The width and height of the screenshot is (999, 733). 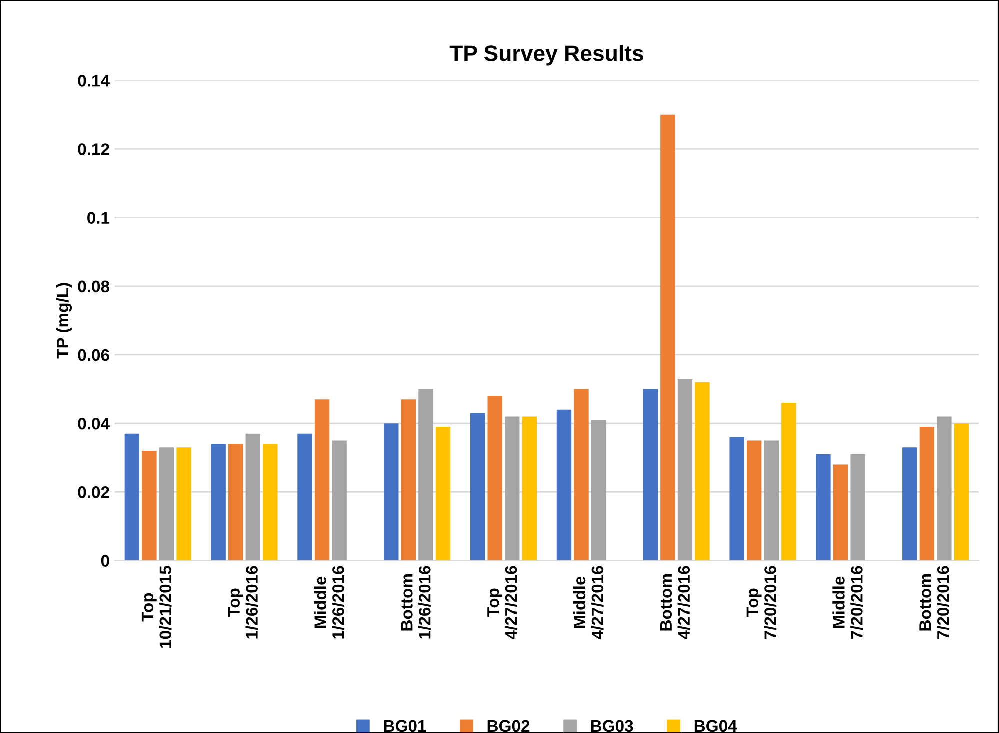 What do you see at coordinates (588, 603) in the screenshot?
I see `x-tick-label: Middle 4/27/2016` at bounding box center [588, 603].